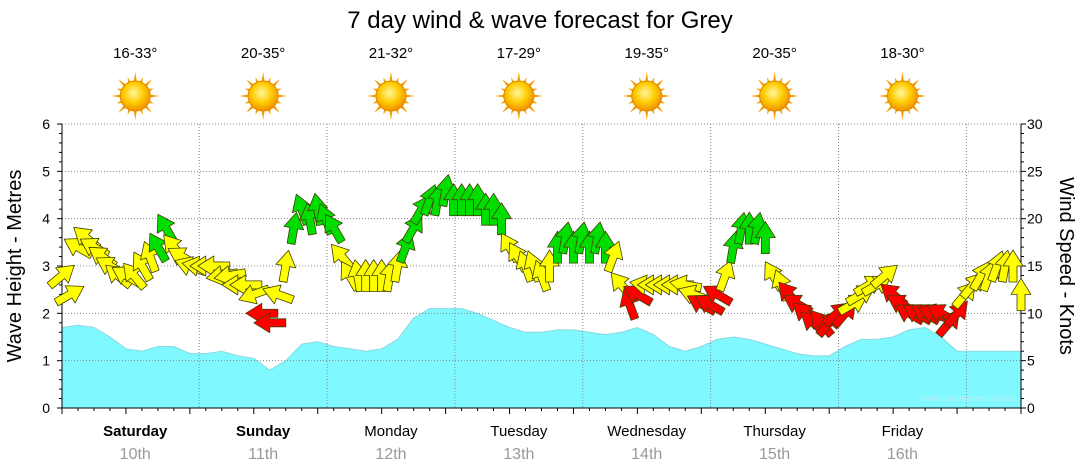 Image resolution: width=1080 pixels, height=475 pixels. What do you see at coordinates (391, 53) in the screenshot?
I see `day-temperature: 21-32°` at bounding box center [391, 53].